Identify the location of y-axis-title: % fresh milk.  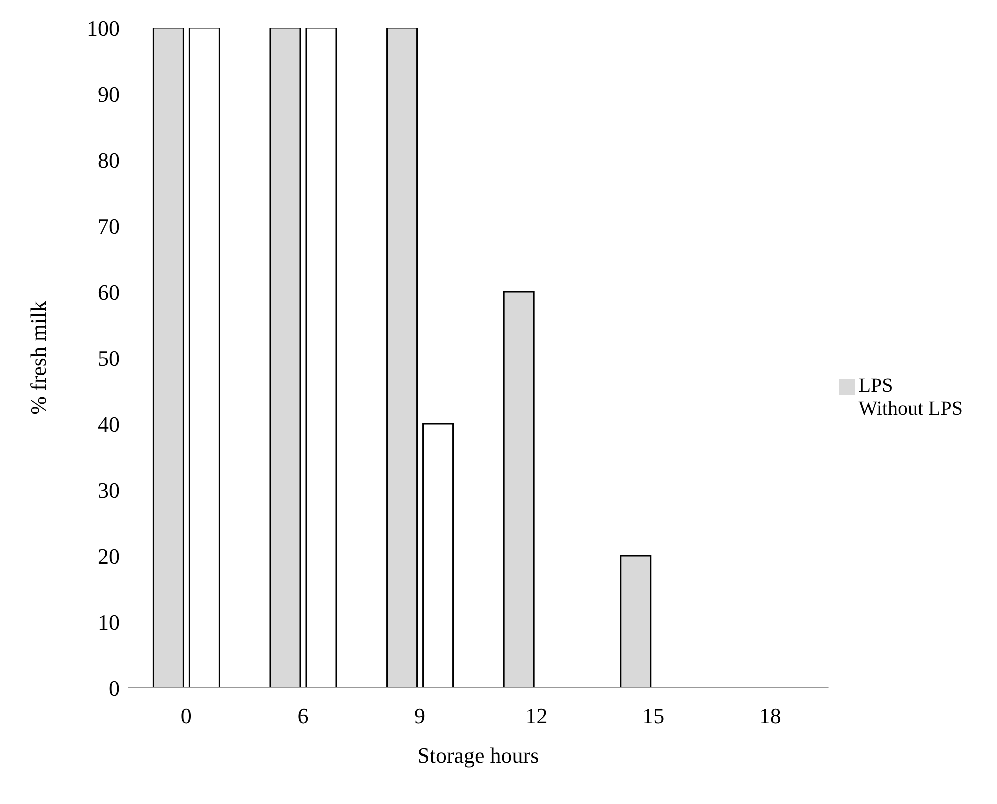
(38, 358).